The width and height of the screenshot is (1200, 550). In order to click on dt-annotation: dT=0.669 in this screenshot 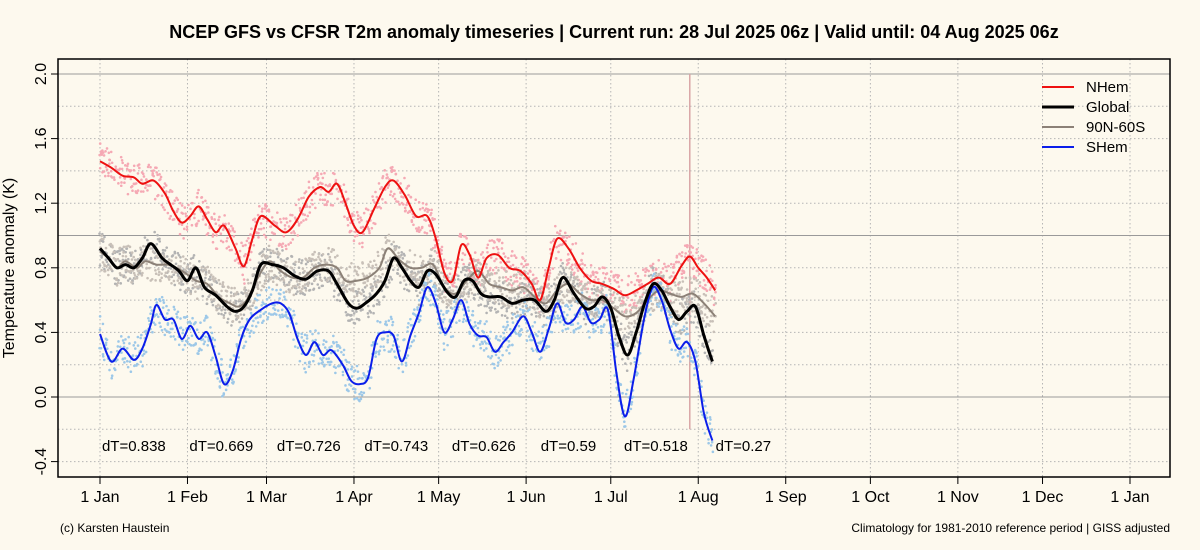, I will do `click(221, 446)`.